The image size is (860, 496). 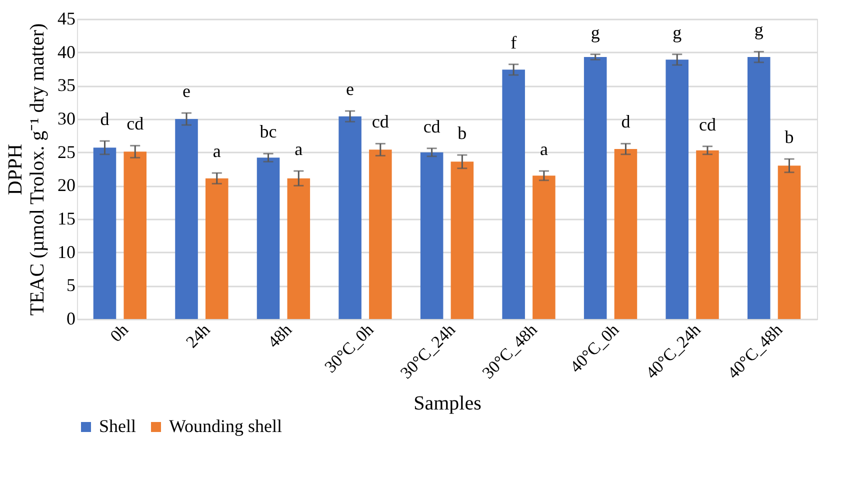 I want to click on y-tick-label: 25, so click(x=67, y=152).